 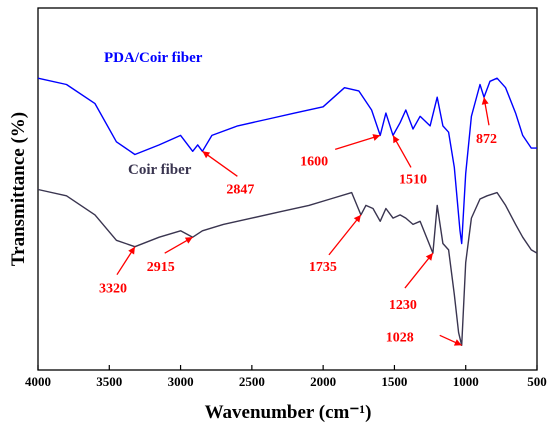 I want to click on y-axis-title: Transmittance (%), so click(x=18, y=189).